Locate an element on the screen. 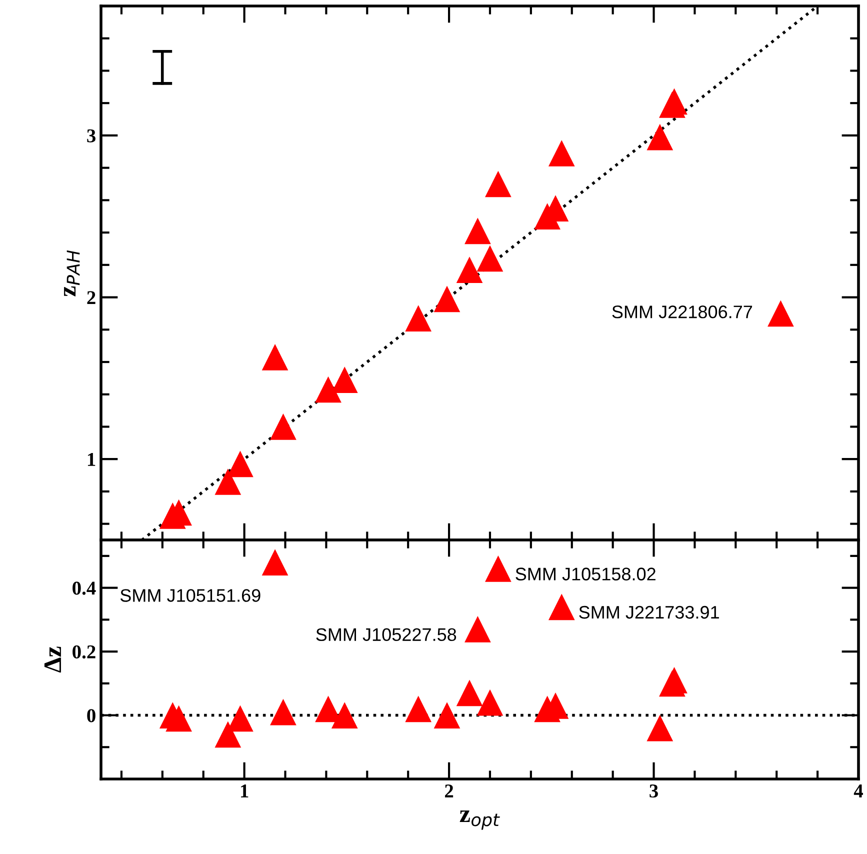  y-tick-label: 0.4 is located at coordinates (84, 588).